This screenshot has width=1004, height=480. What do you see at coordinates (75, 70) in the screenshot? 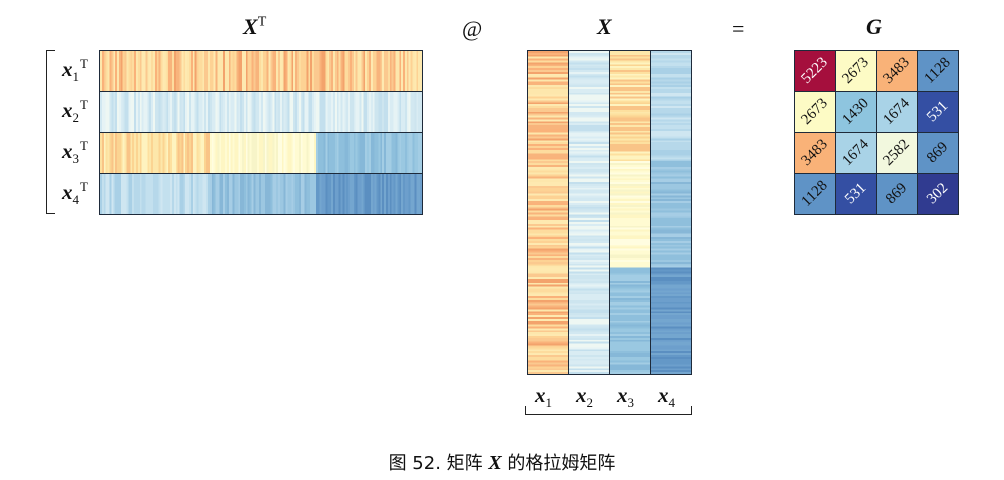
I see `row-label-1: x1T` at bounding box center [75, 70].